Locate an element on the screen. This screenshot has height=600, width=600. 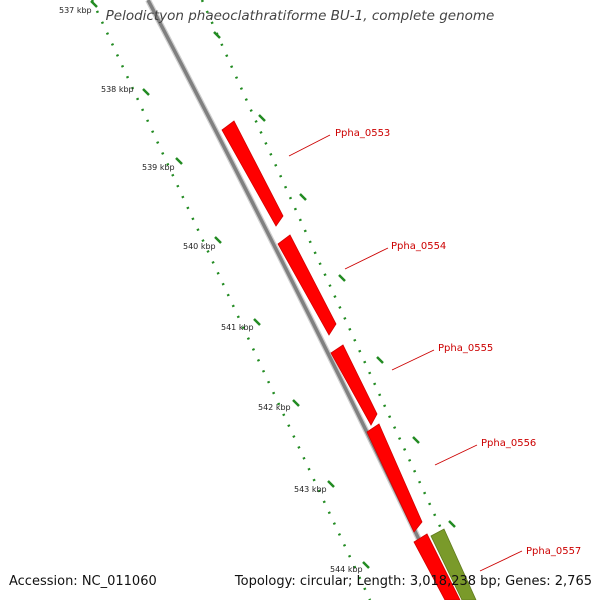
tick-label: 542 kbp is located at coordinates (274, 407).